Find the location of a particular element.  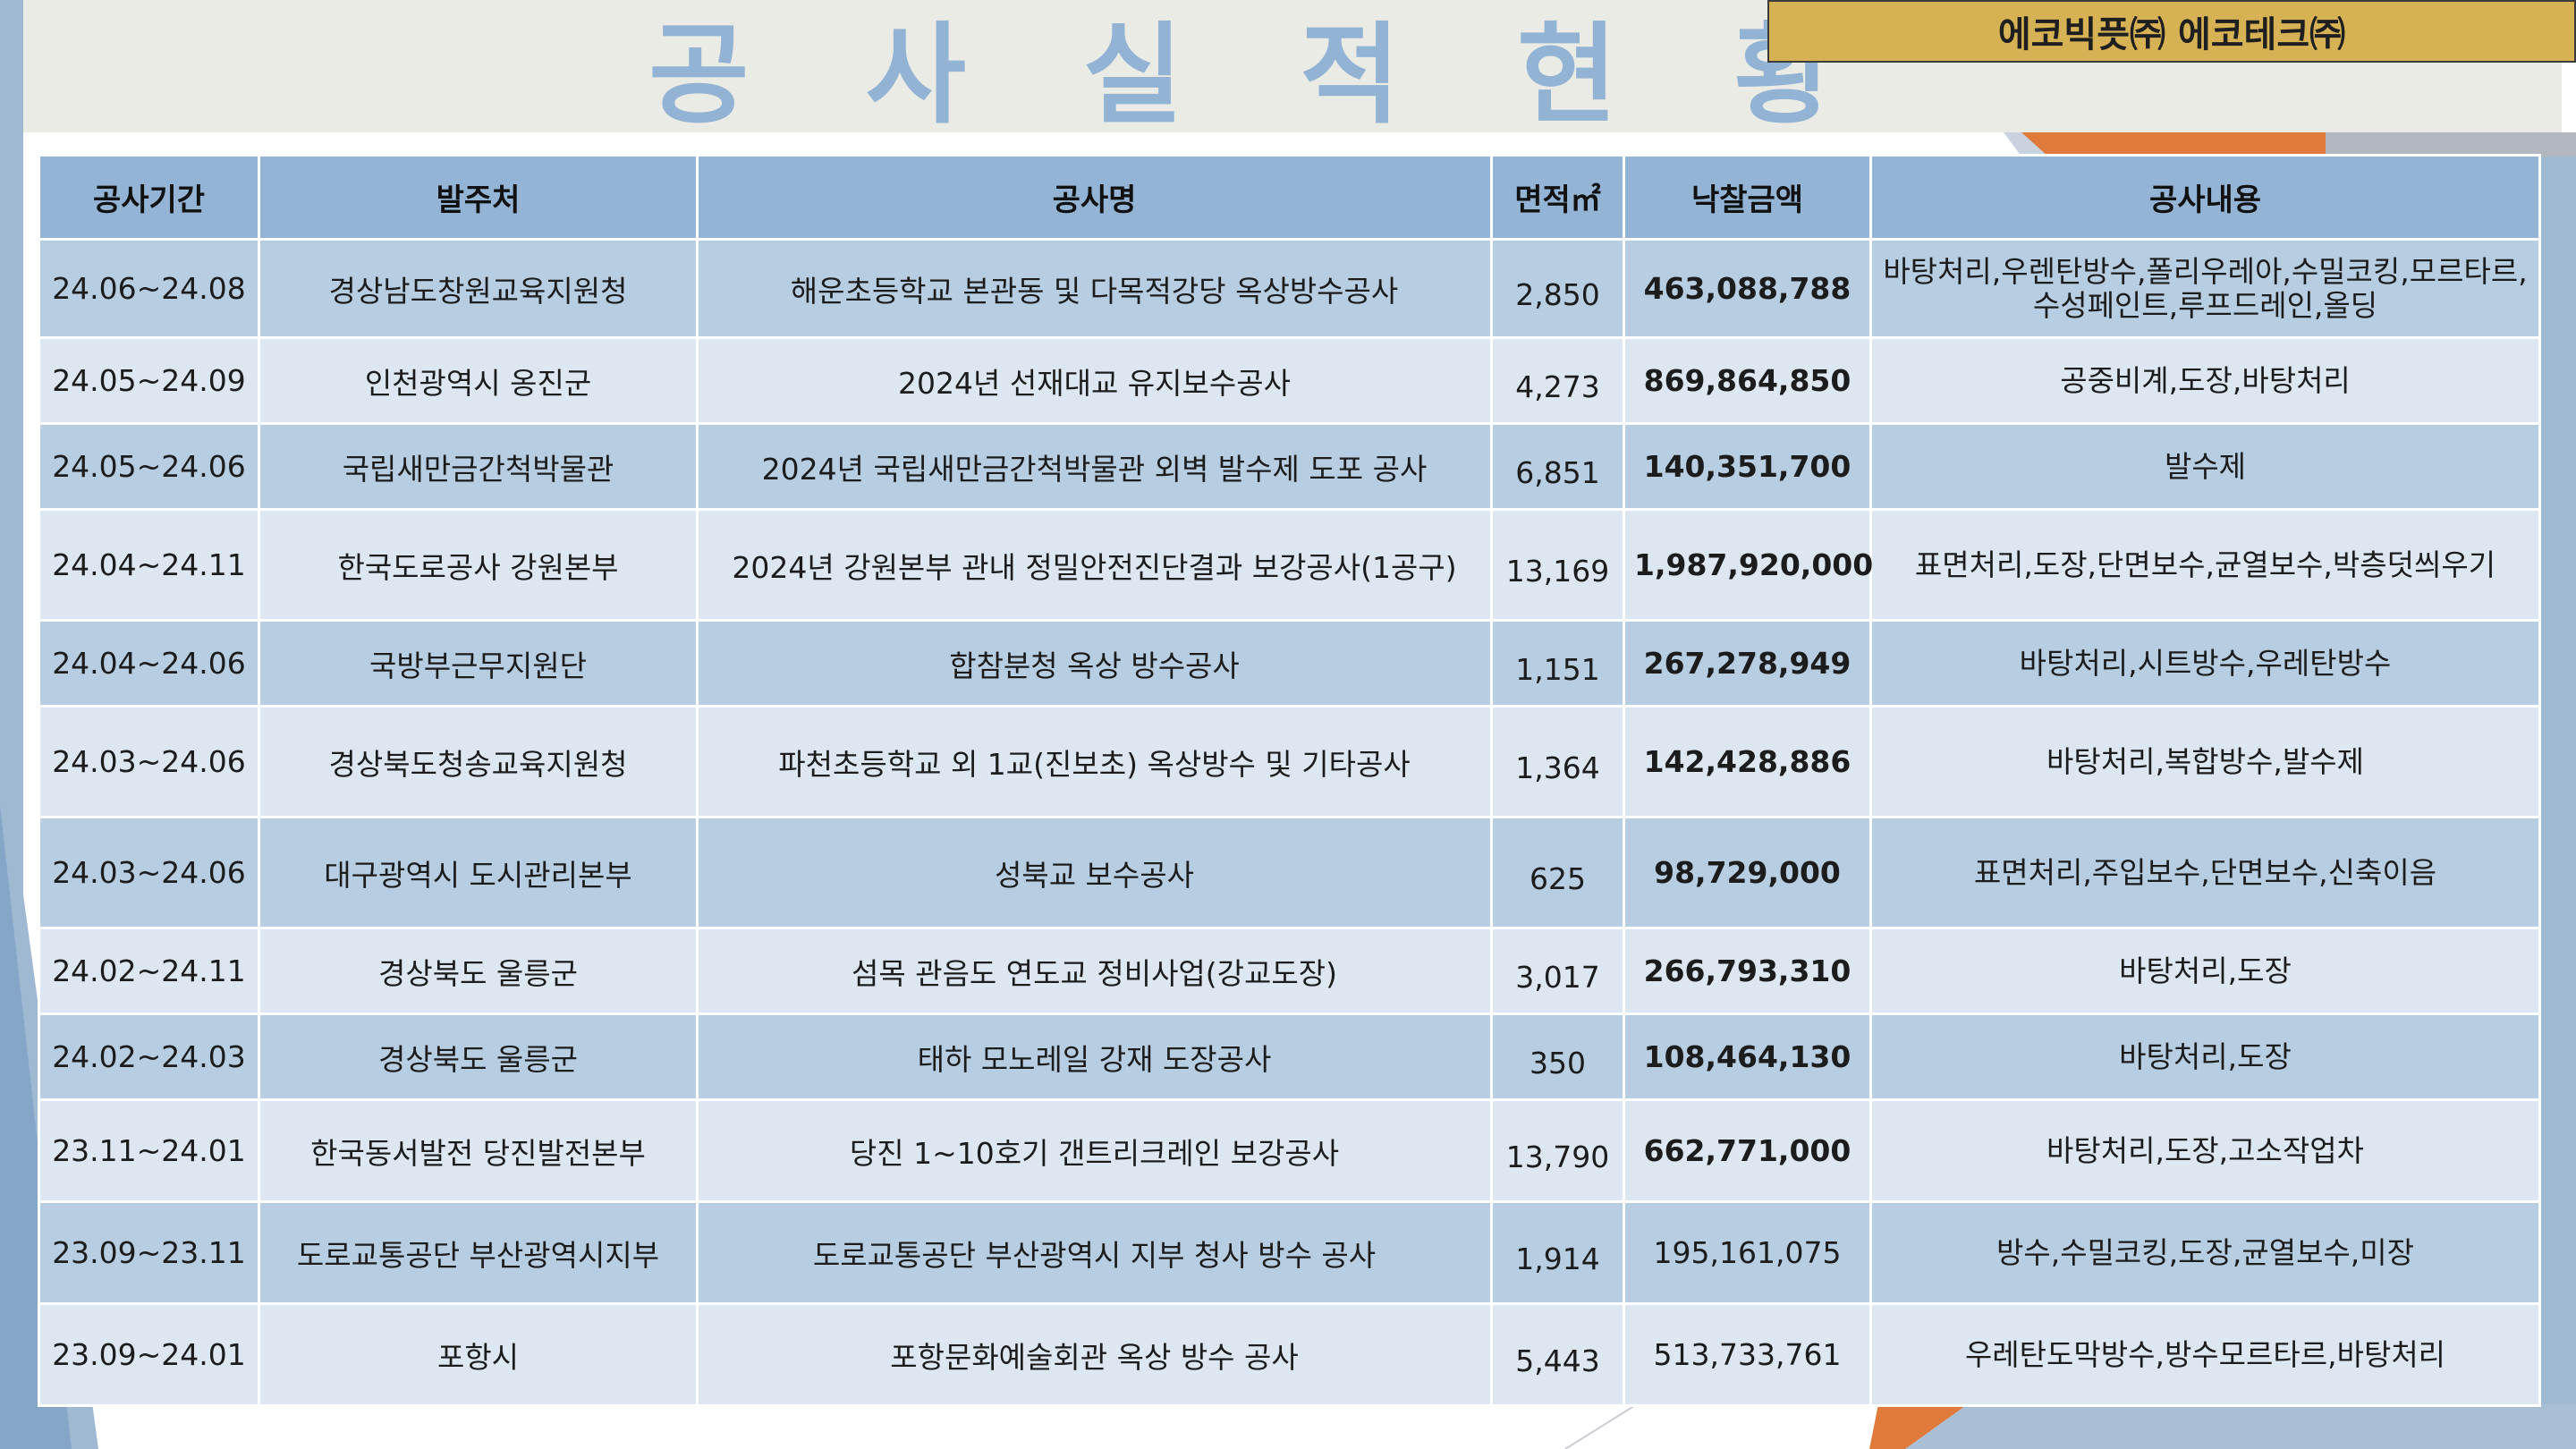

cell-area: 350 is located at coordinates (1557, 1057).